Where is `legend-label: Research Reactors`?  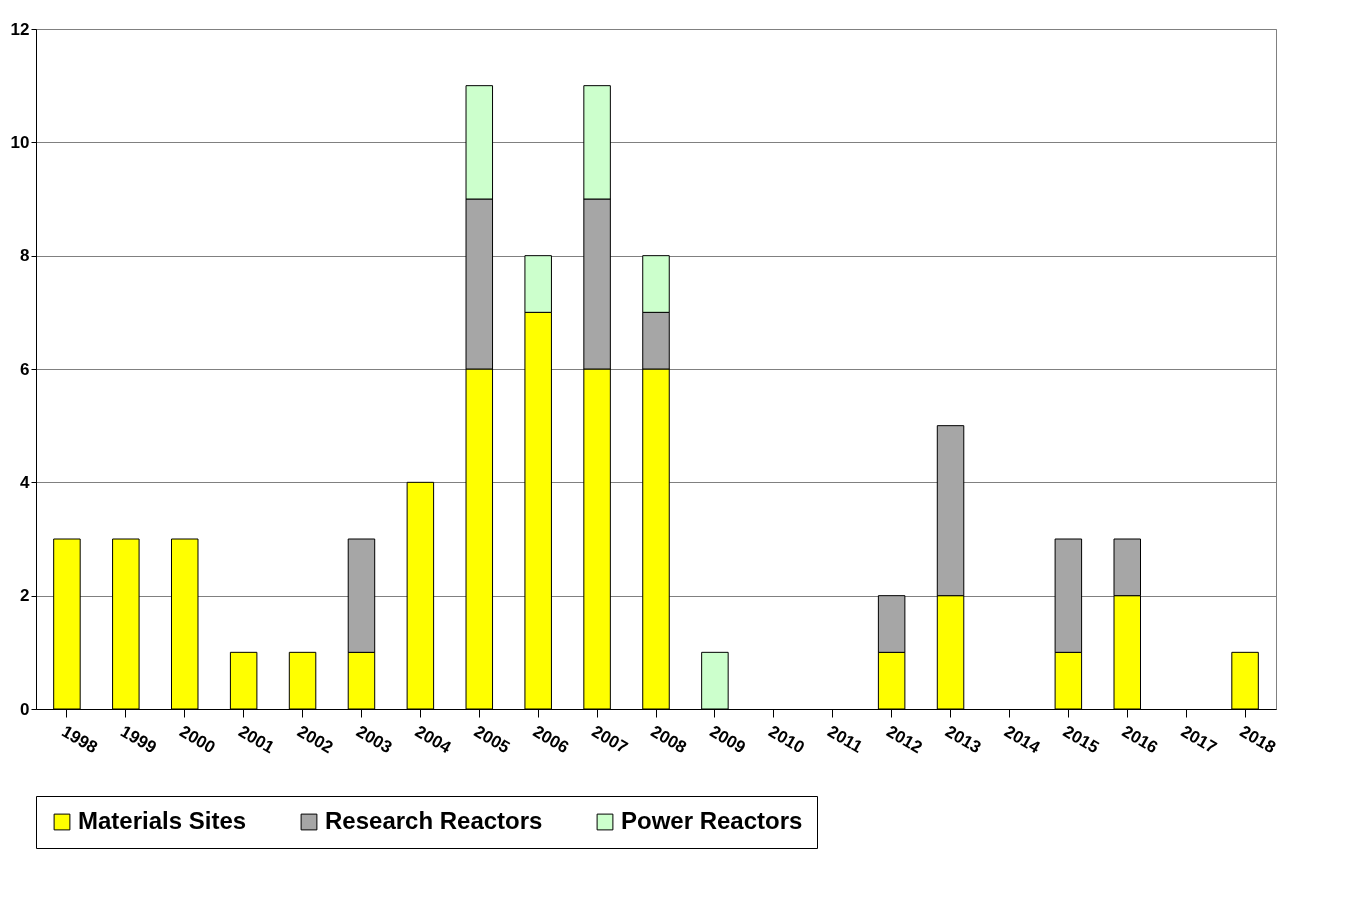
legend-label: Research Reactors is located at coordinates (434, 820).